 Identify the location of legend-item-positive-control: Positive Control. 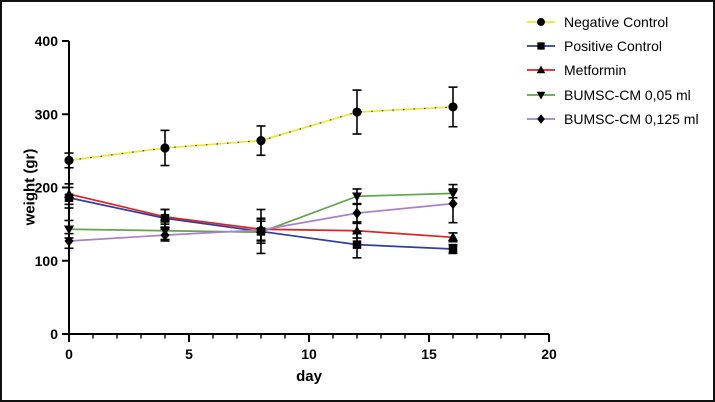
(612, 46).